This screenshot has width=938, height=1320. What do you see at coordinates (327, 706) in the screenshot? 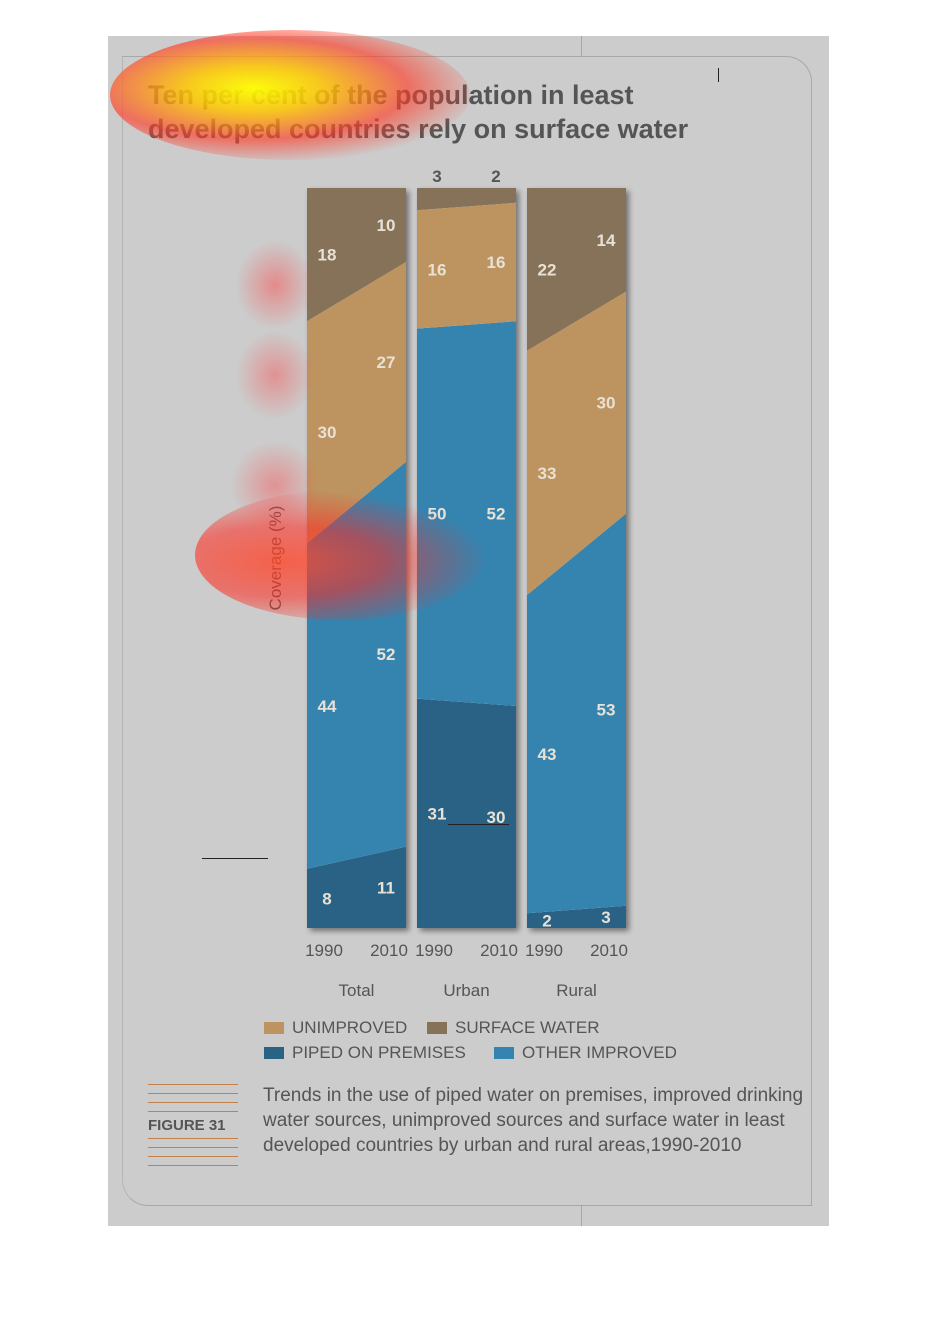
I see `data-label: 44` at bounding box center [327, 706].